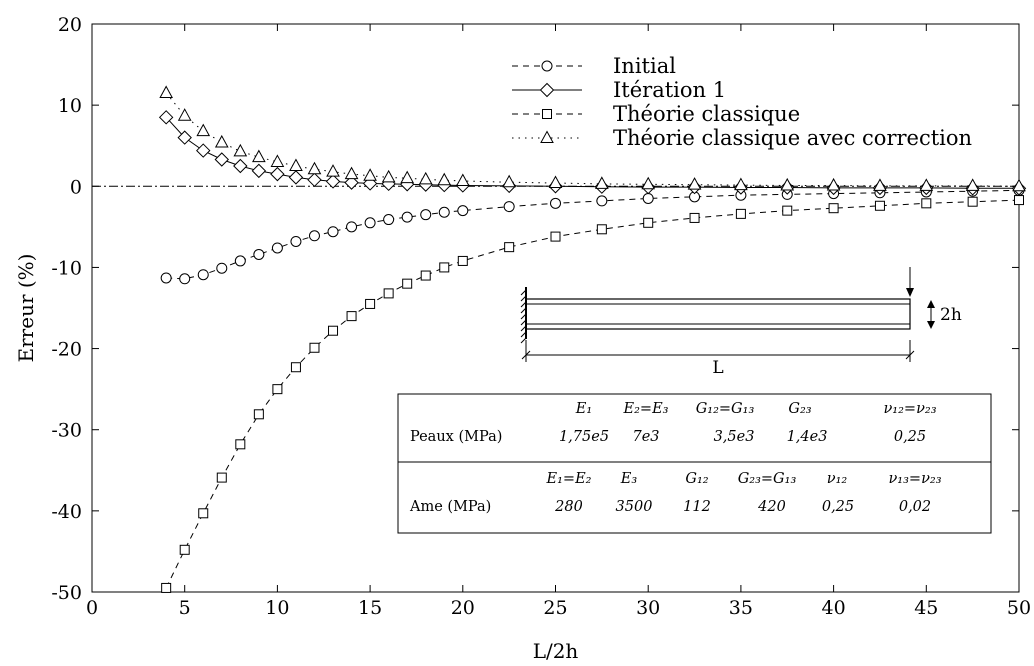 The height and width of the screenshot is (666, 1034). I want to click on series-diamond, so click(592, 153).